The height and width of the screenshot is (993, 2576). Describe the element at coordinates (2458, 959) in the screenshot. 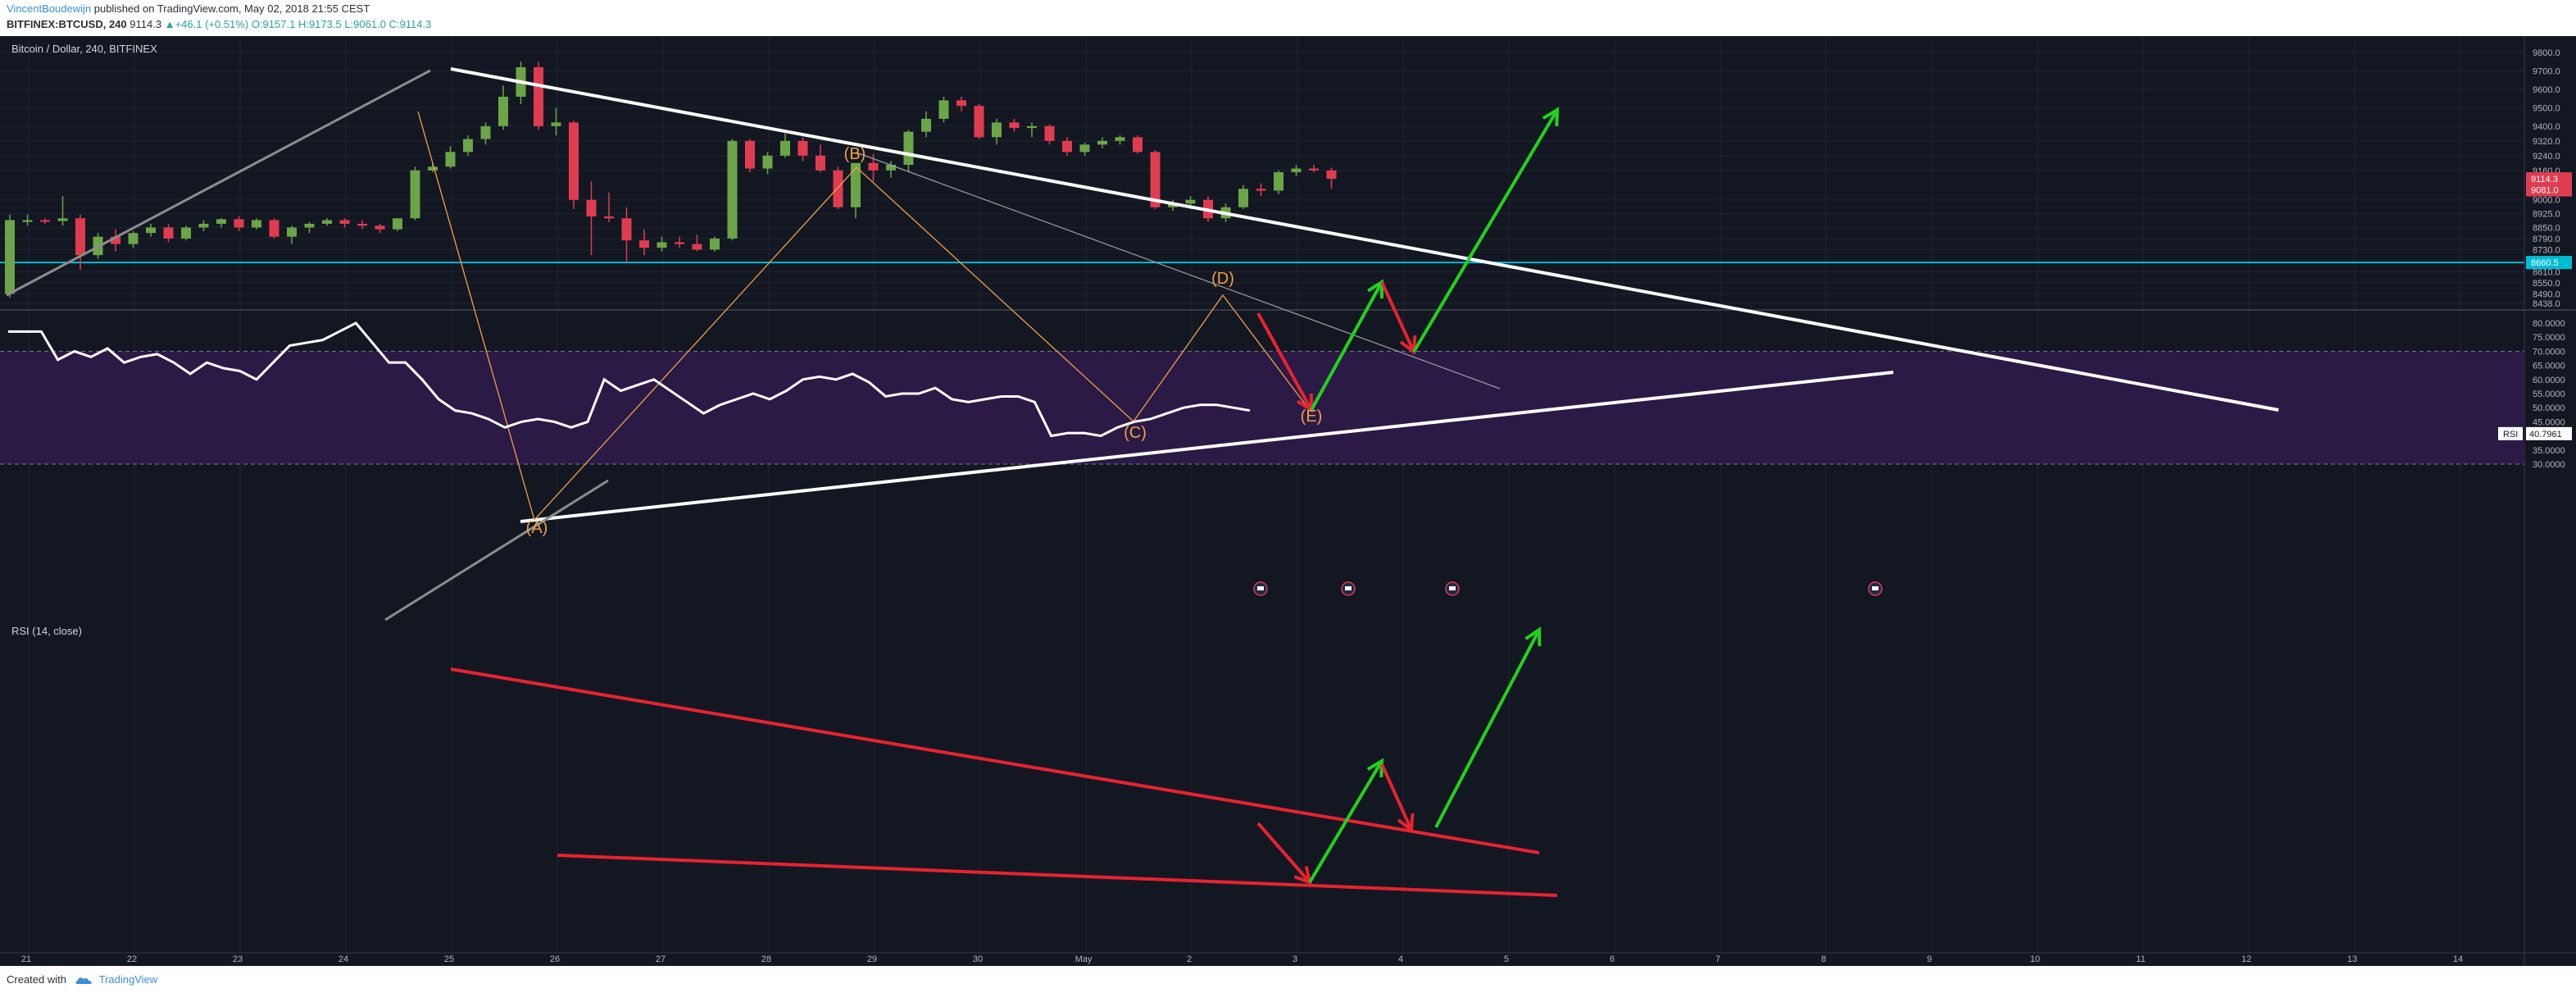

I see `time-tick-label: 14` at that location.